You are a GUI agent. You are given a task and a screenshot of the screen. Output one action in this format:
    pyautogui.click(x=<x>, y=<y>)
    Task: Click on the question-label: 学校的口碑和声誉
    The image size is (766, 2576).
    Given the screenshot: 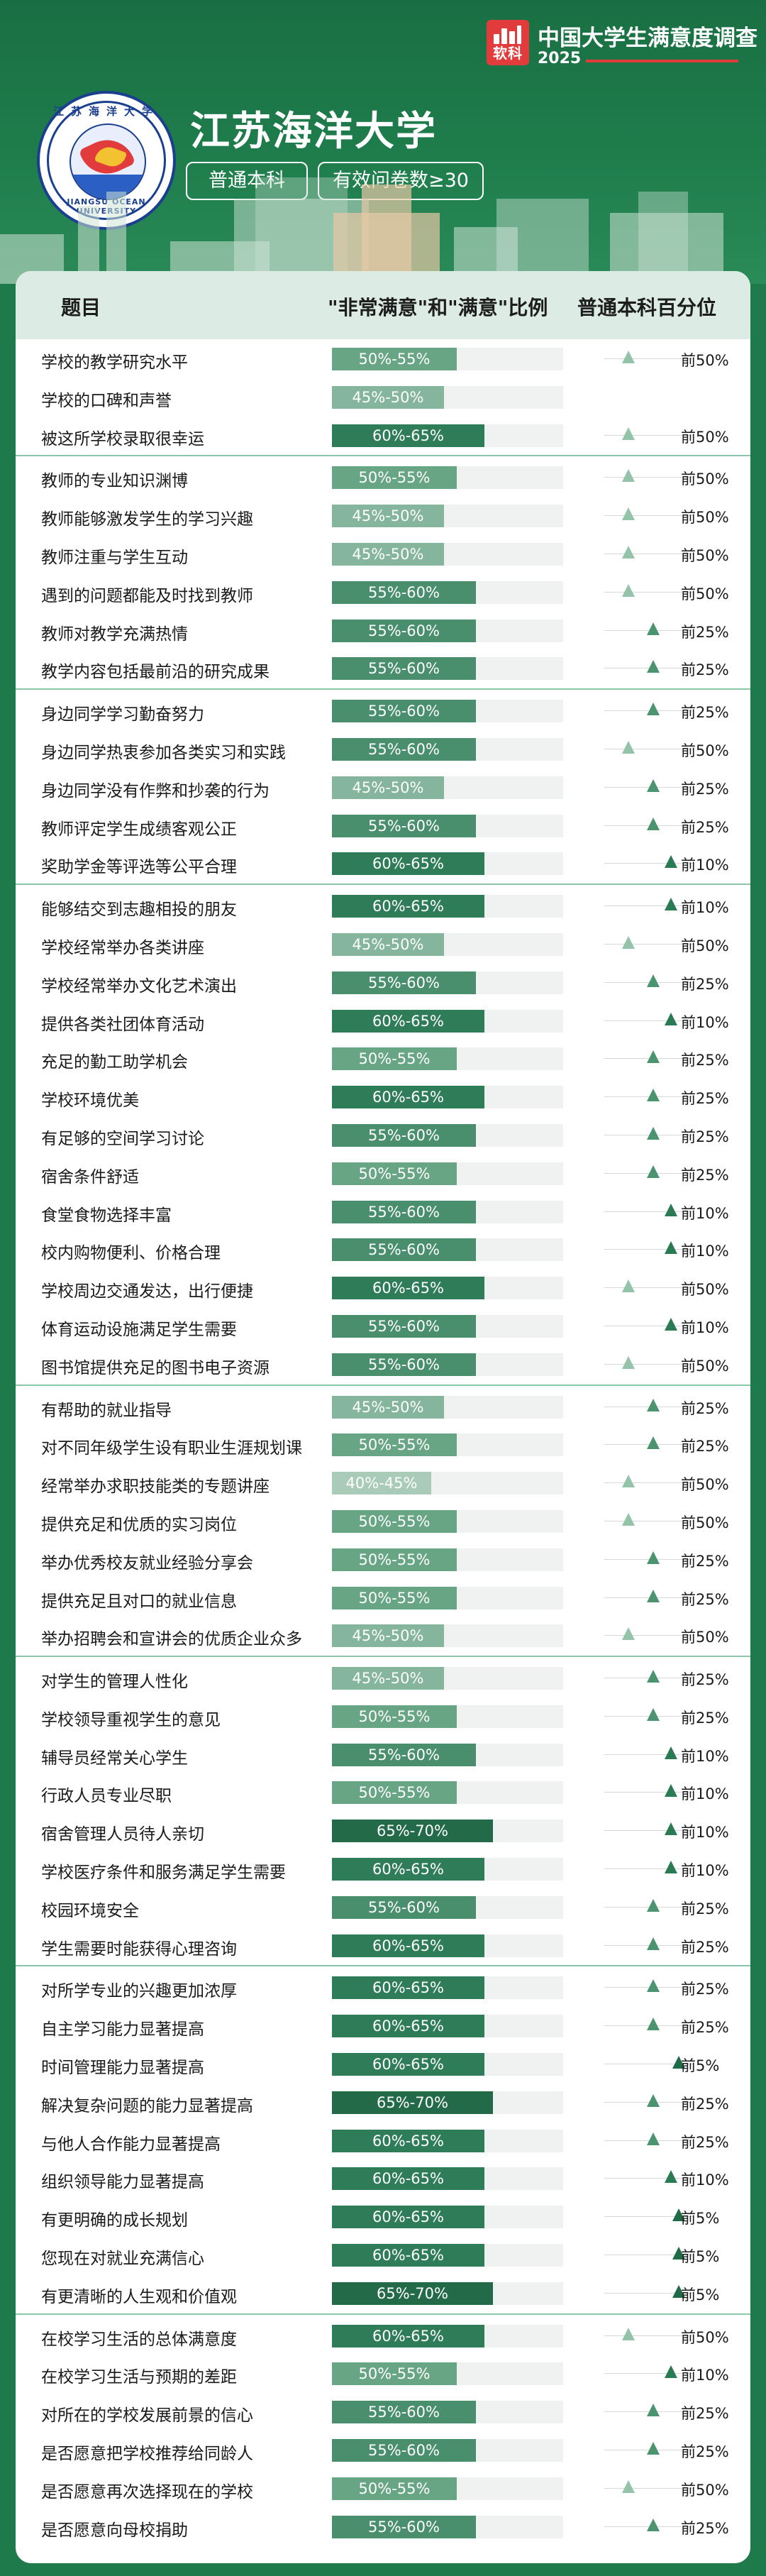 What is the action you would take?
    pyautogui.click(x=106, y=400)
    